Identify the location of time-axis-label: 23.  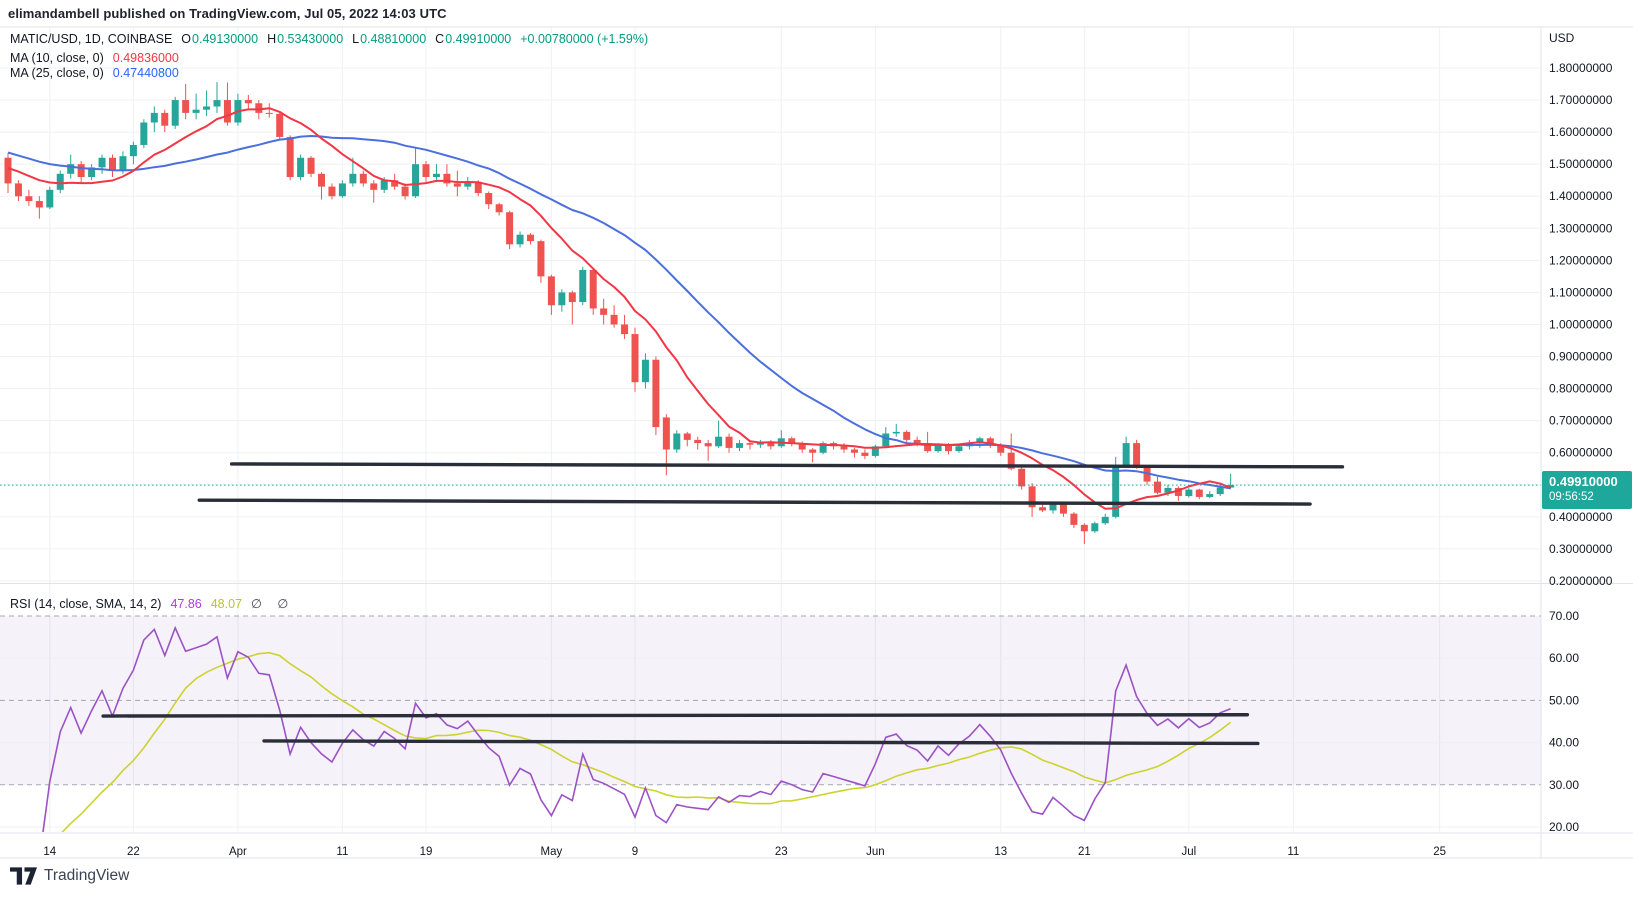
(781, 852).